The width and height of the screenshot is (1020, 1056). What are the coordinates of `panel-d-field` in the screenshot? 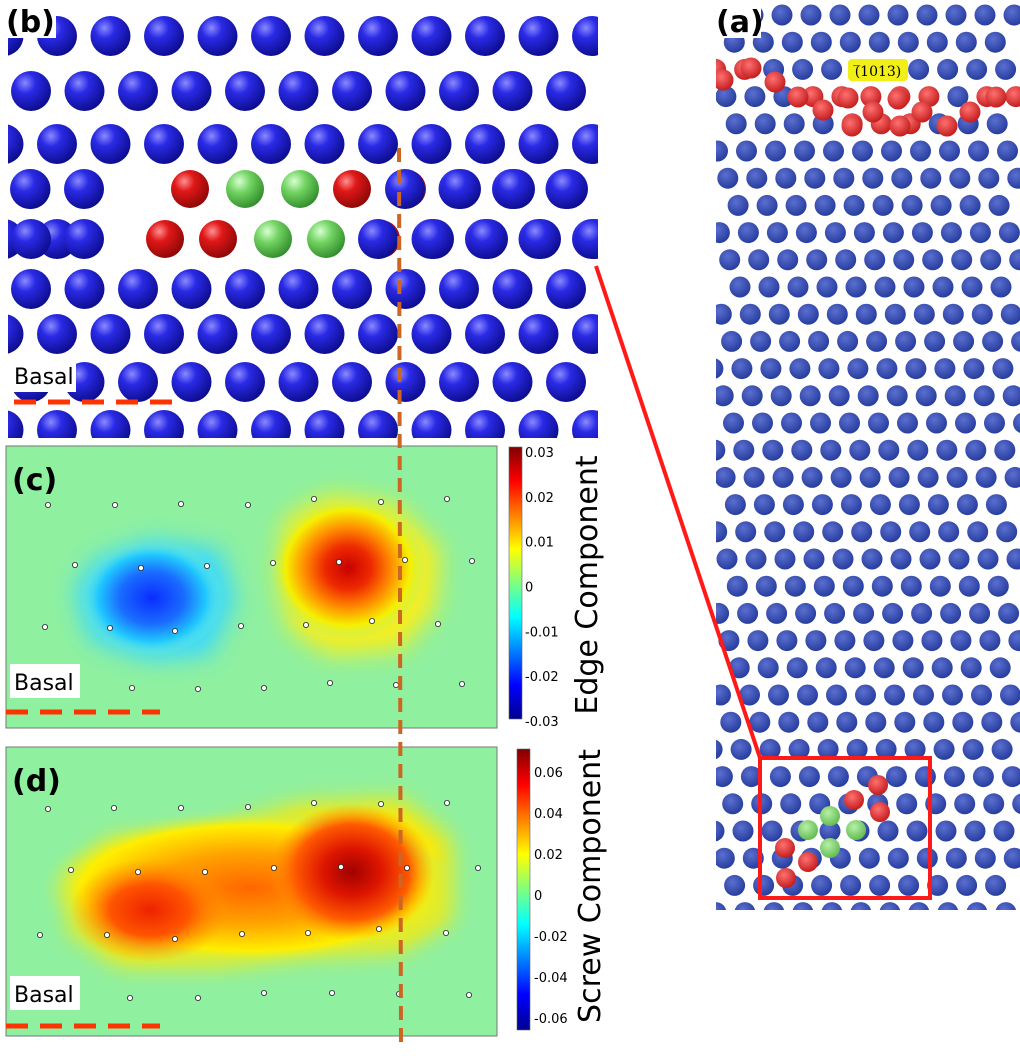 It's located at (251, 891).